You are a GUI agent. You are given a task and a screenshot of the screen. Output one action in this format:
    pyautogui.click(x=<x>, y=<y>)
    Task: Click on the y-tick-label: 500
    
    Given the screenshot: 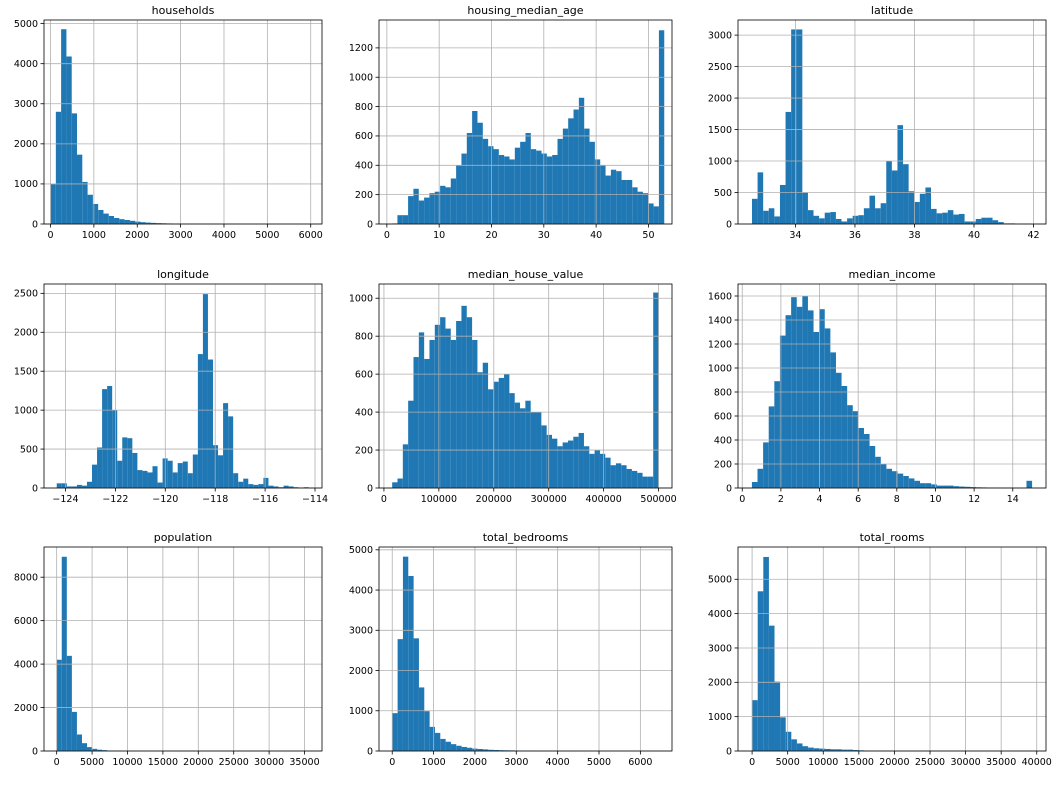 What is the action you would take?
    pyautogui.click(x=29, y=449)
    